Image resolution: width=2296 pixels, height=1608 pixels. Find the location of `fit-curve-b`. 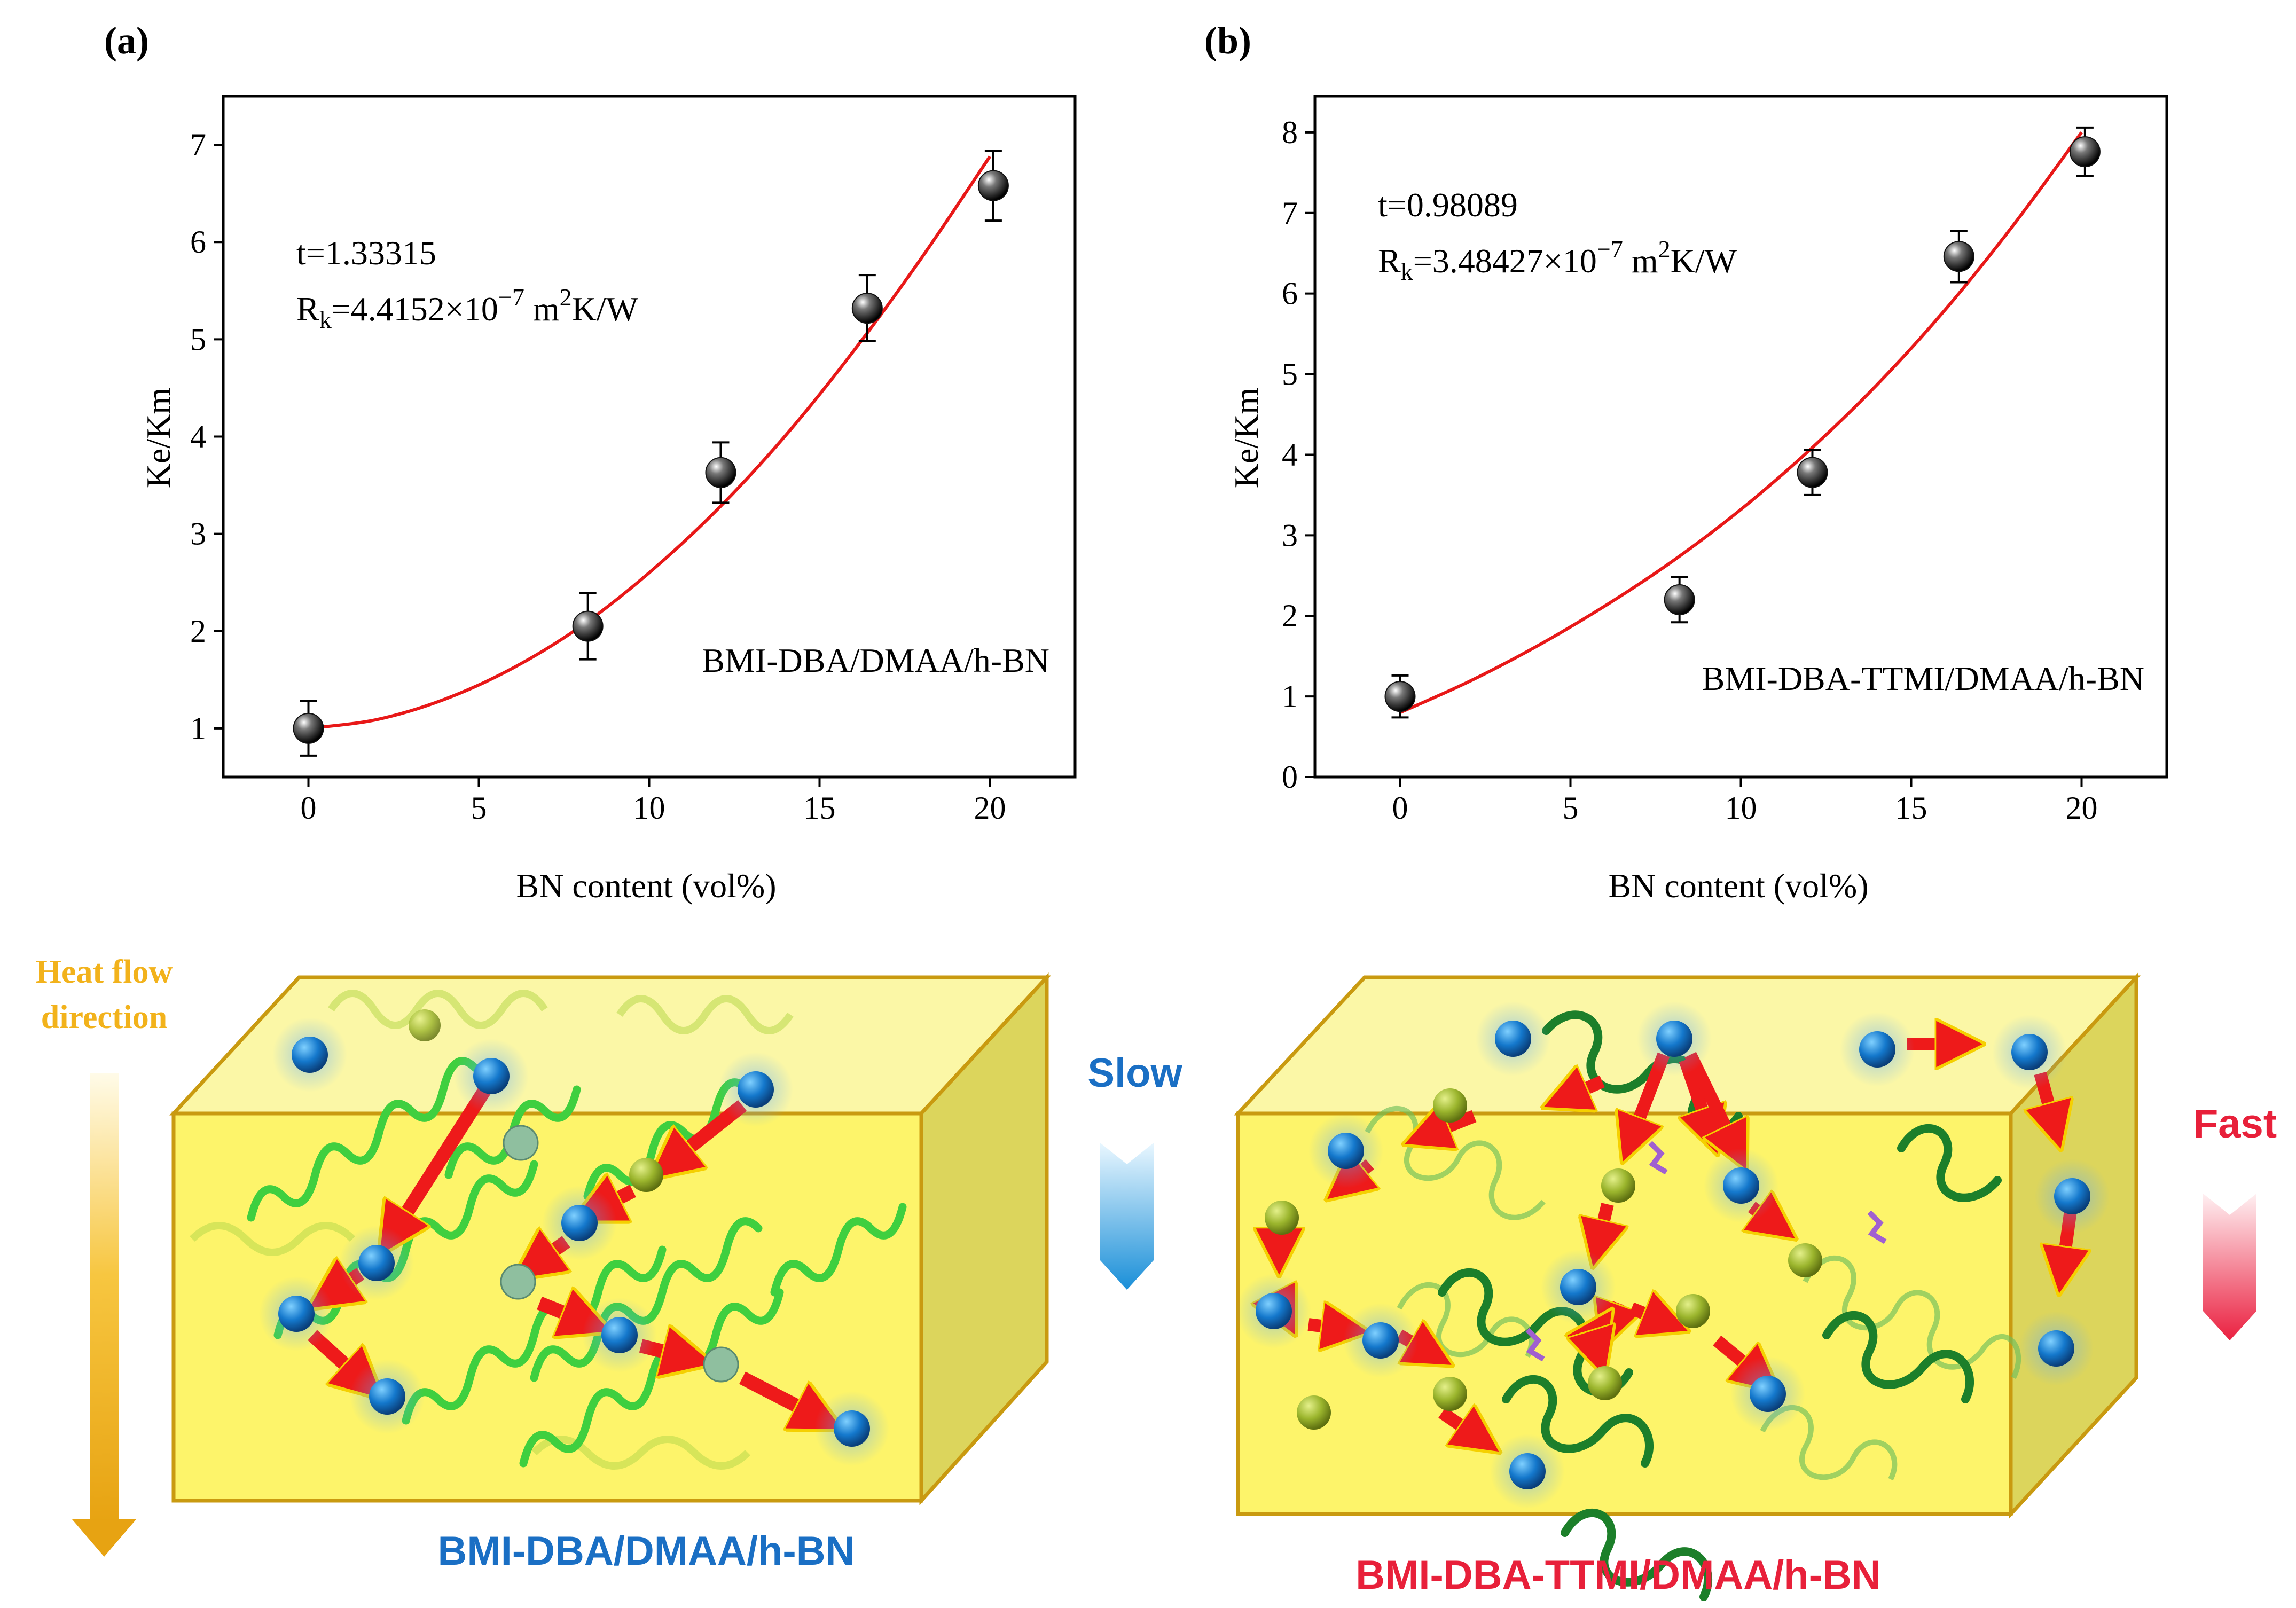

fit-curve-b is located at coordinates (1741, 423).